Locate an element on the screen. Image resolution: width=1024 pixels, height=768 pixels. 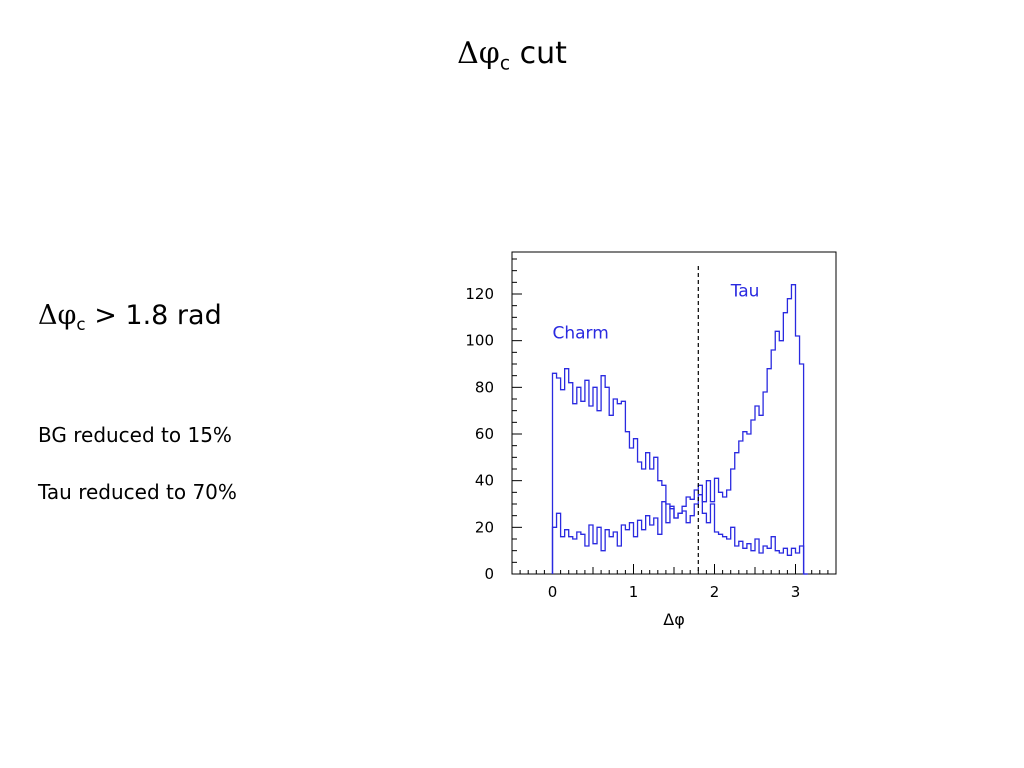
chart-labels: 0 20 40 60 80 100 120 0 1 2 3 Δφ Charm Tau is located at coordinates (632, 455).